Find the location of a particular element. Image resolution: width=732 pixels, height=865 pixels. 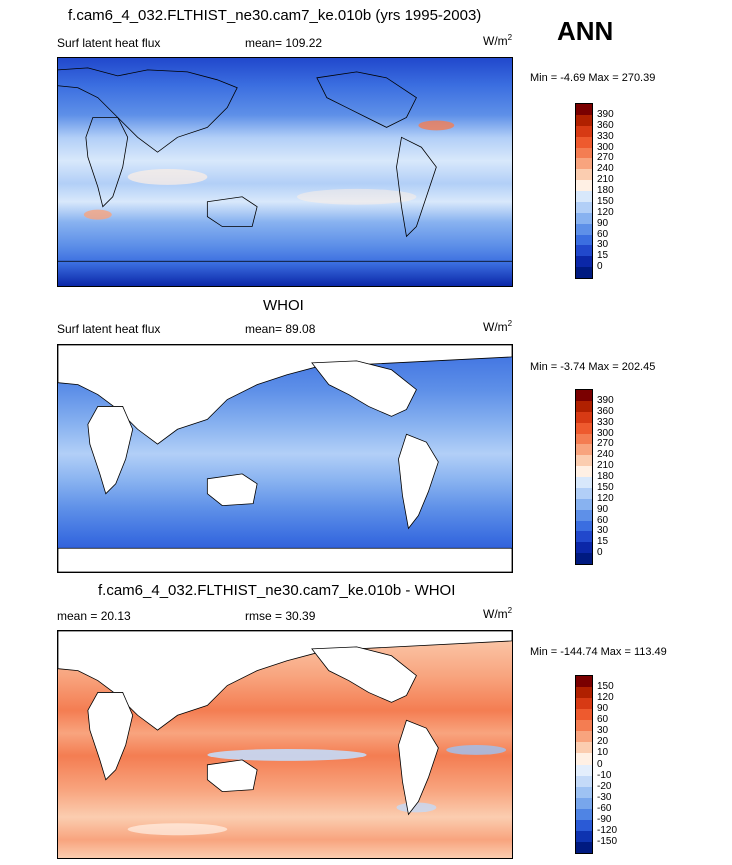

panel1-colorbar is located at coordinates (584, 191).